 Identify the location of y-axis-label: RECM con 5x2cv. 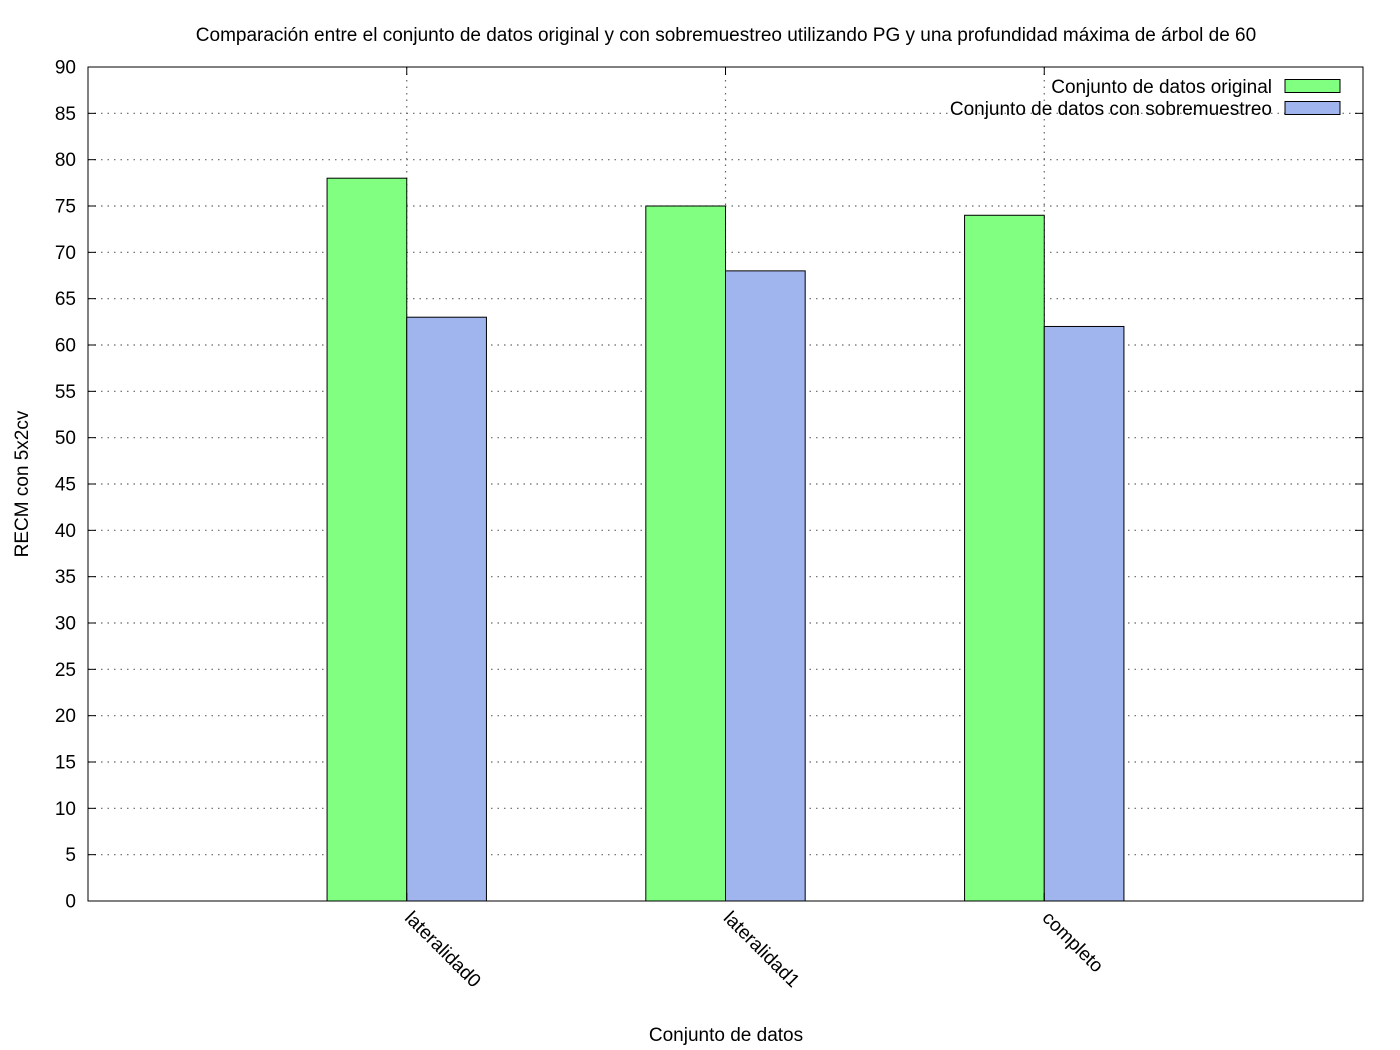
(22, 483).